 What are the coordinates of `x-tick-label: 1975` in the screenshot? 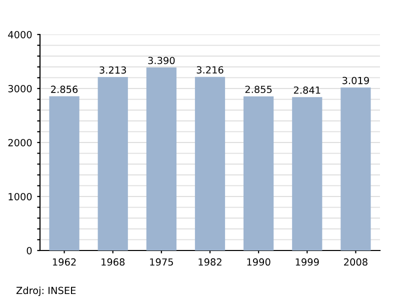 It's located at (161, 262).